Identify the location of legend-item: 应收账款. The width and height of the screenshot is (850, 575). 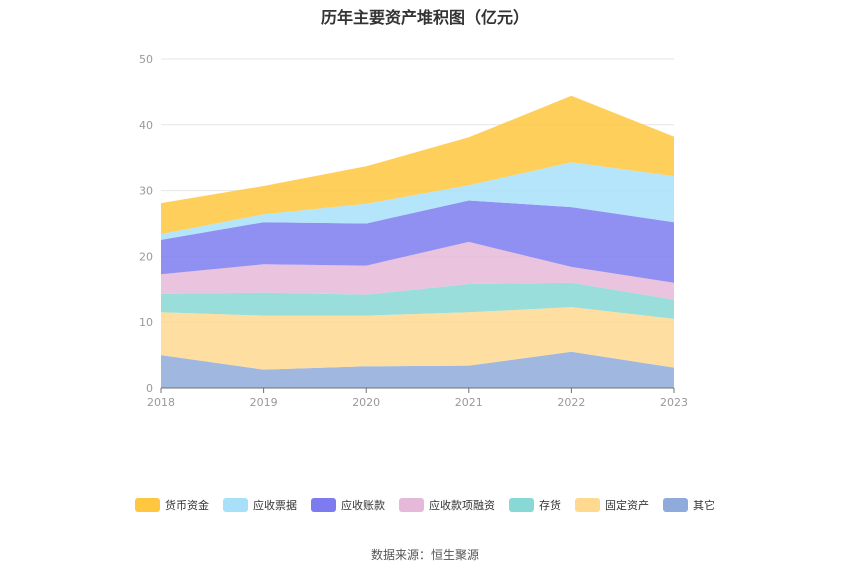
(348, 505).